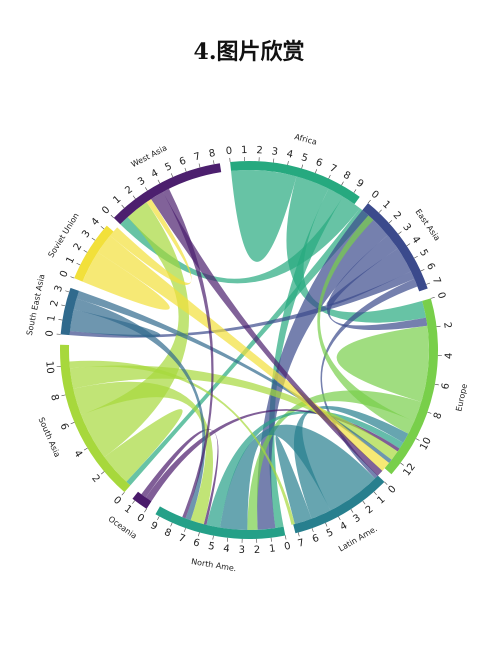  Describe the element at coordinates (410, 469) in the screenshot. I see `tick-label-europe: 12` at that location.